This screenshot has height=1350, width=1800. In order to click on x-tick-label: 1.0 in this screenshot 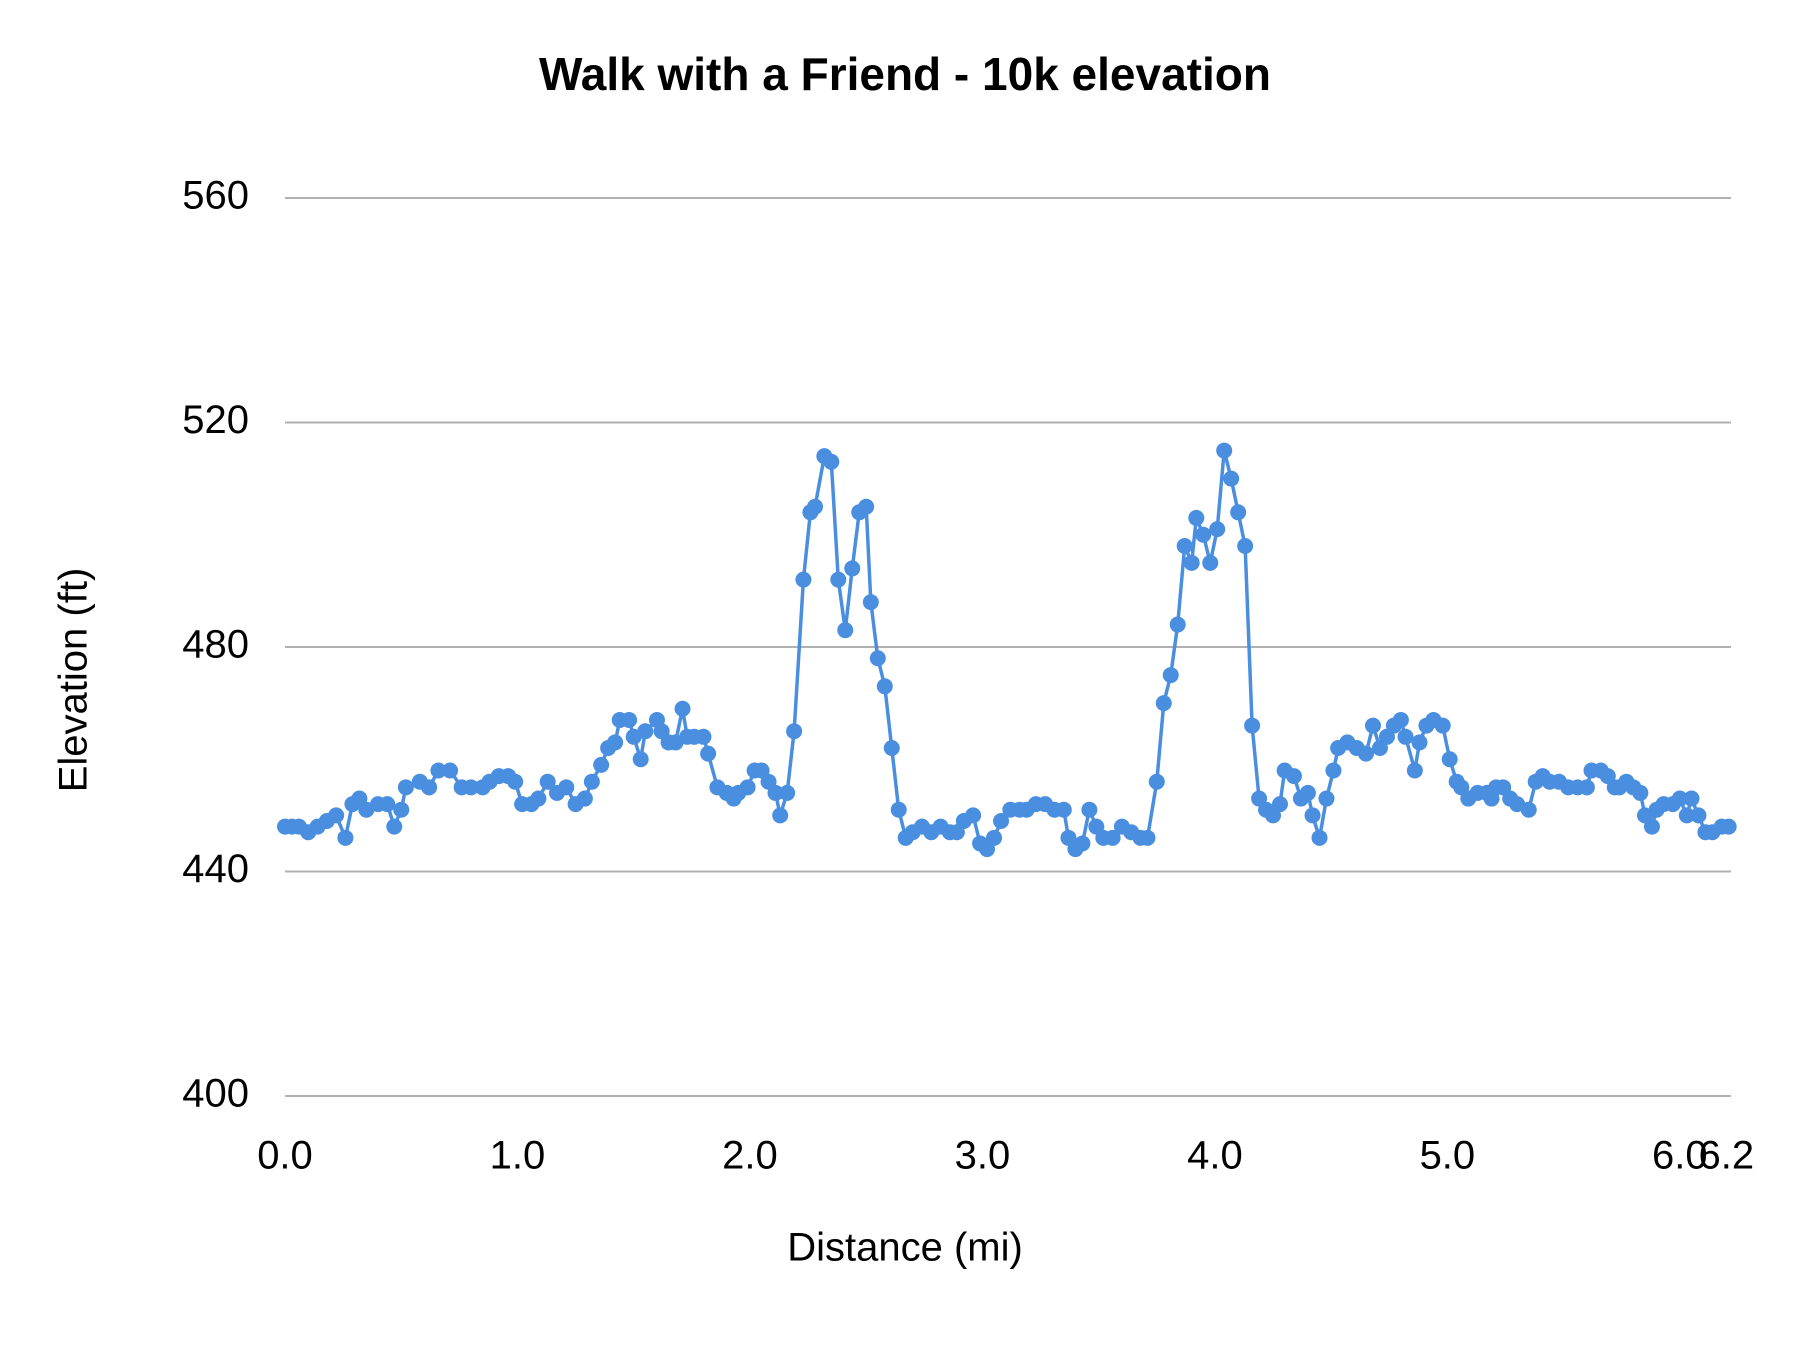, I will do `click(518, 1156)`.